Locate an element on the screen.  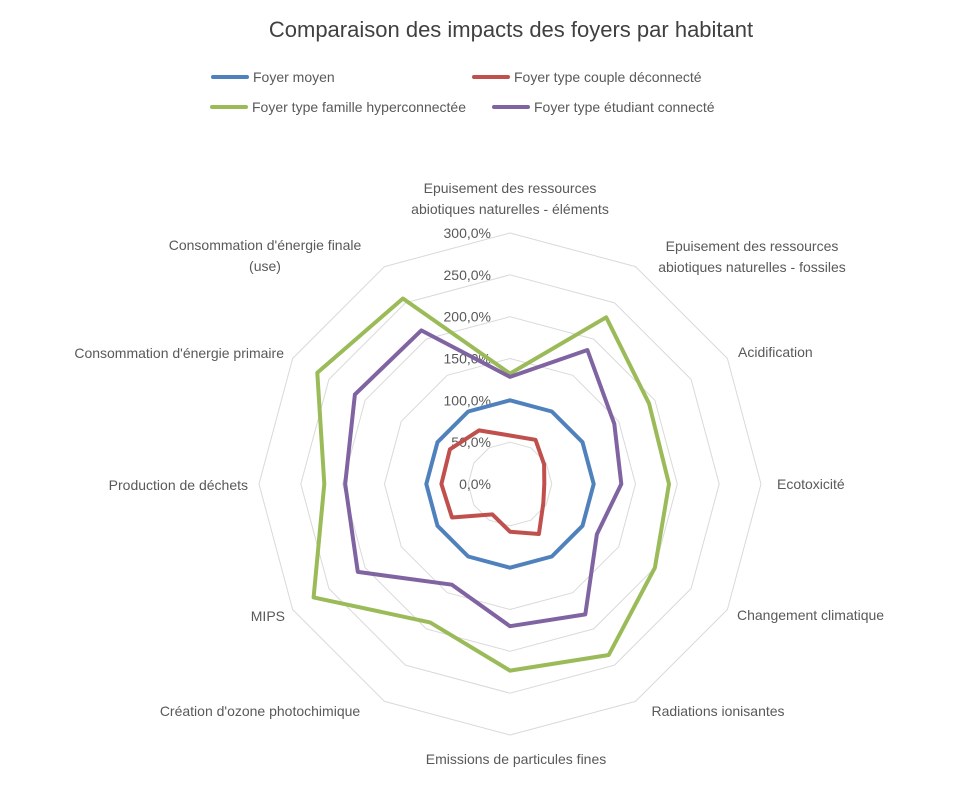
category-label-8: MIPS is located at coordinates (268, 616).